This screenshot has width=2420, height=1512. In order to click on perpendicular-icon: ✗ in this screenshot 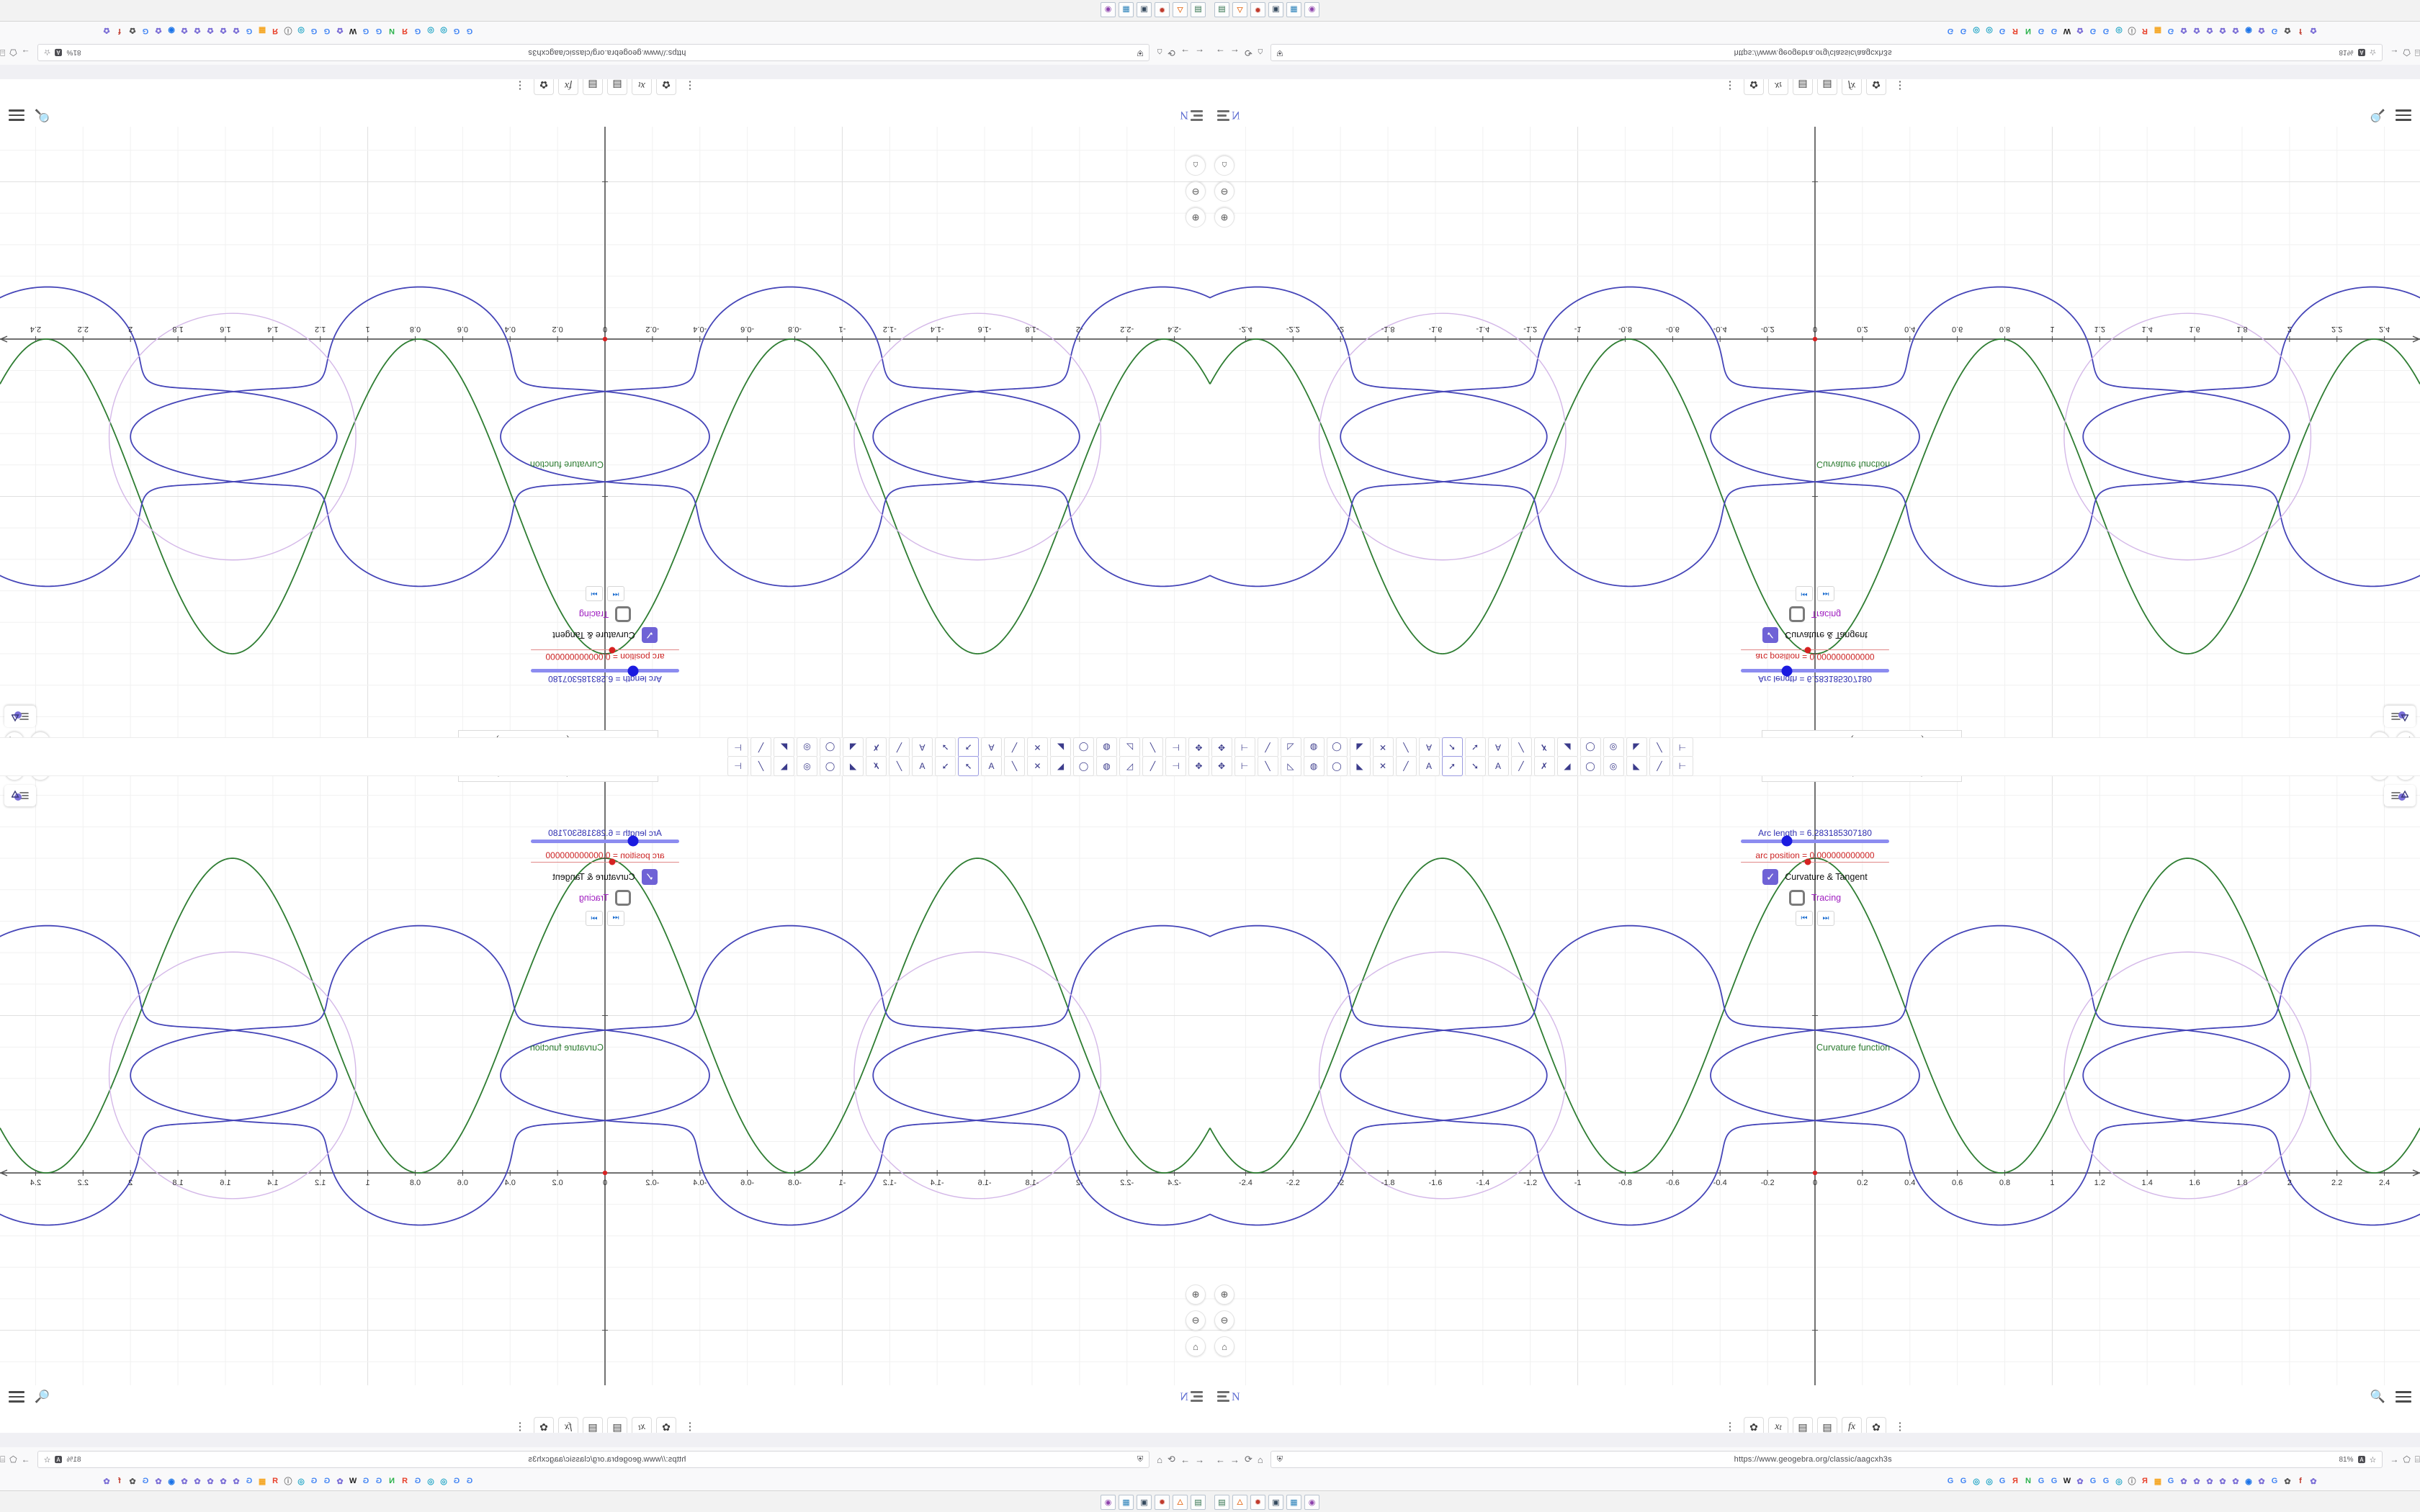, I will do `click(876, 747)`.